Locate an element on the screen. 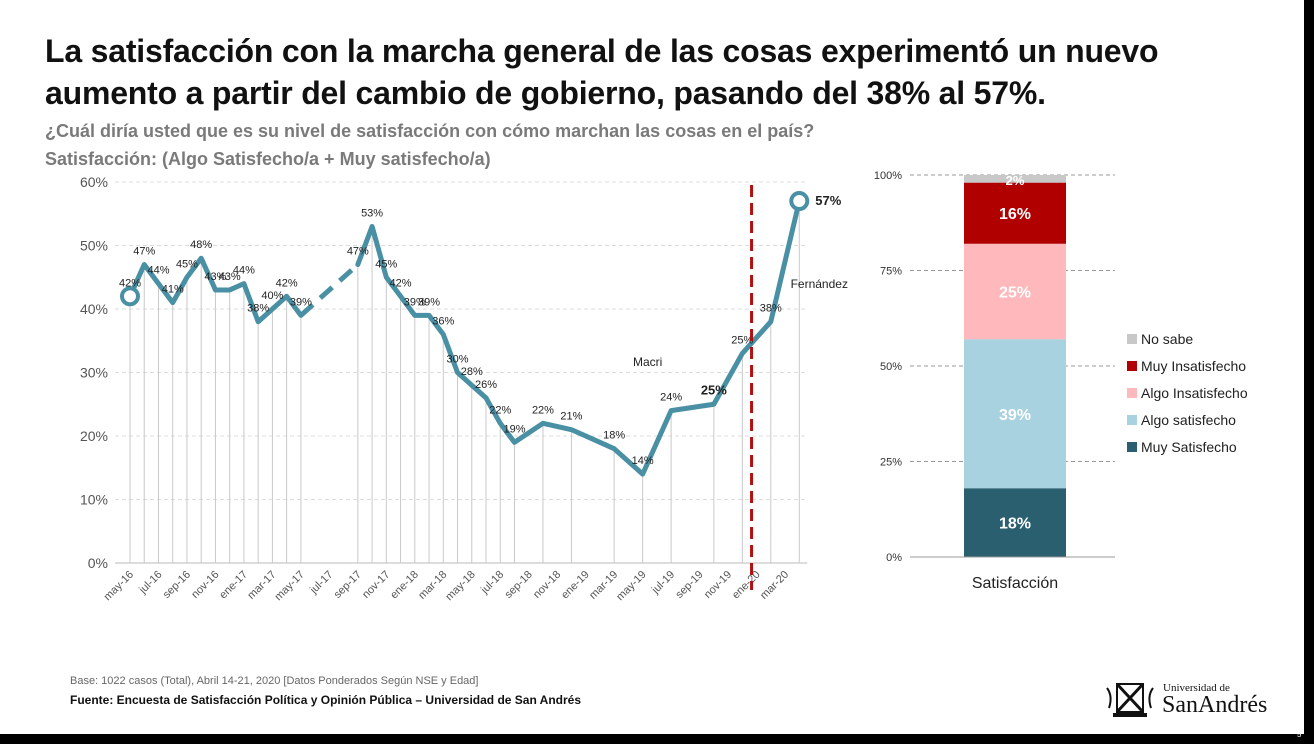  data-label: 18% is located at coordinates (614, 436).